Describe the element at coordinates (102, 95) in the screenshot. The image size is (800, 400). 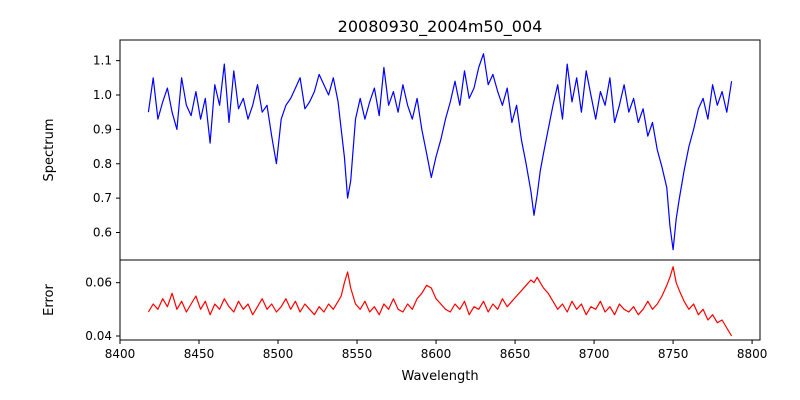
I see `spectrum-ytick-label-4: 1.0` at that location.